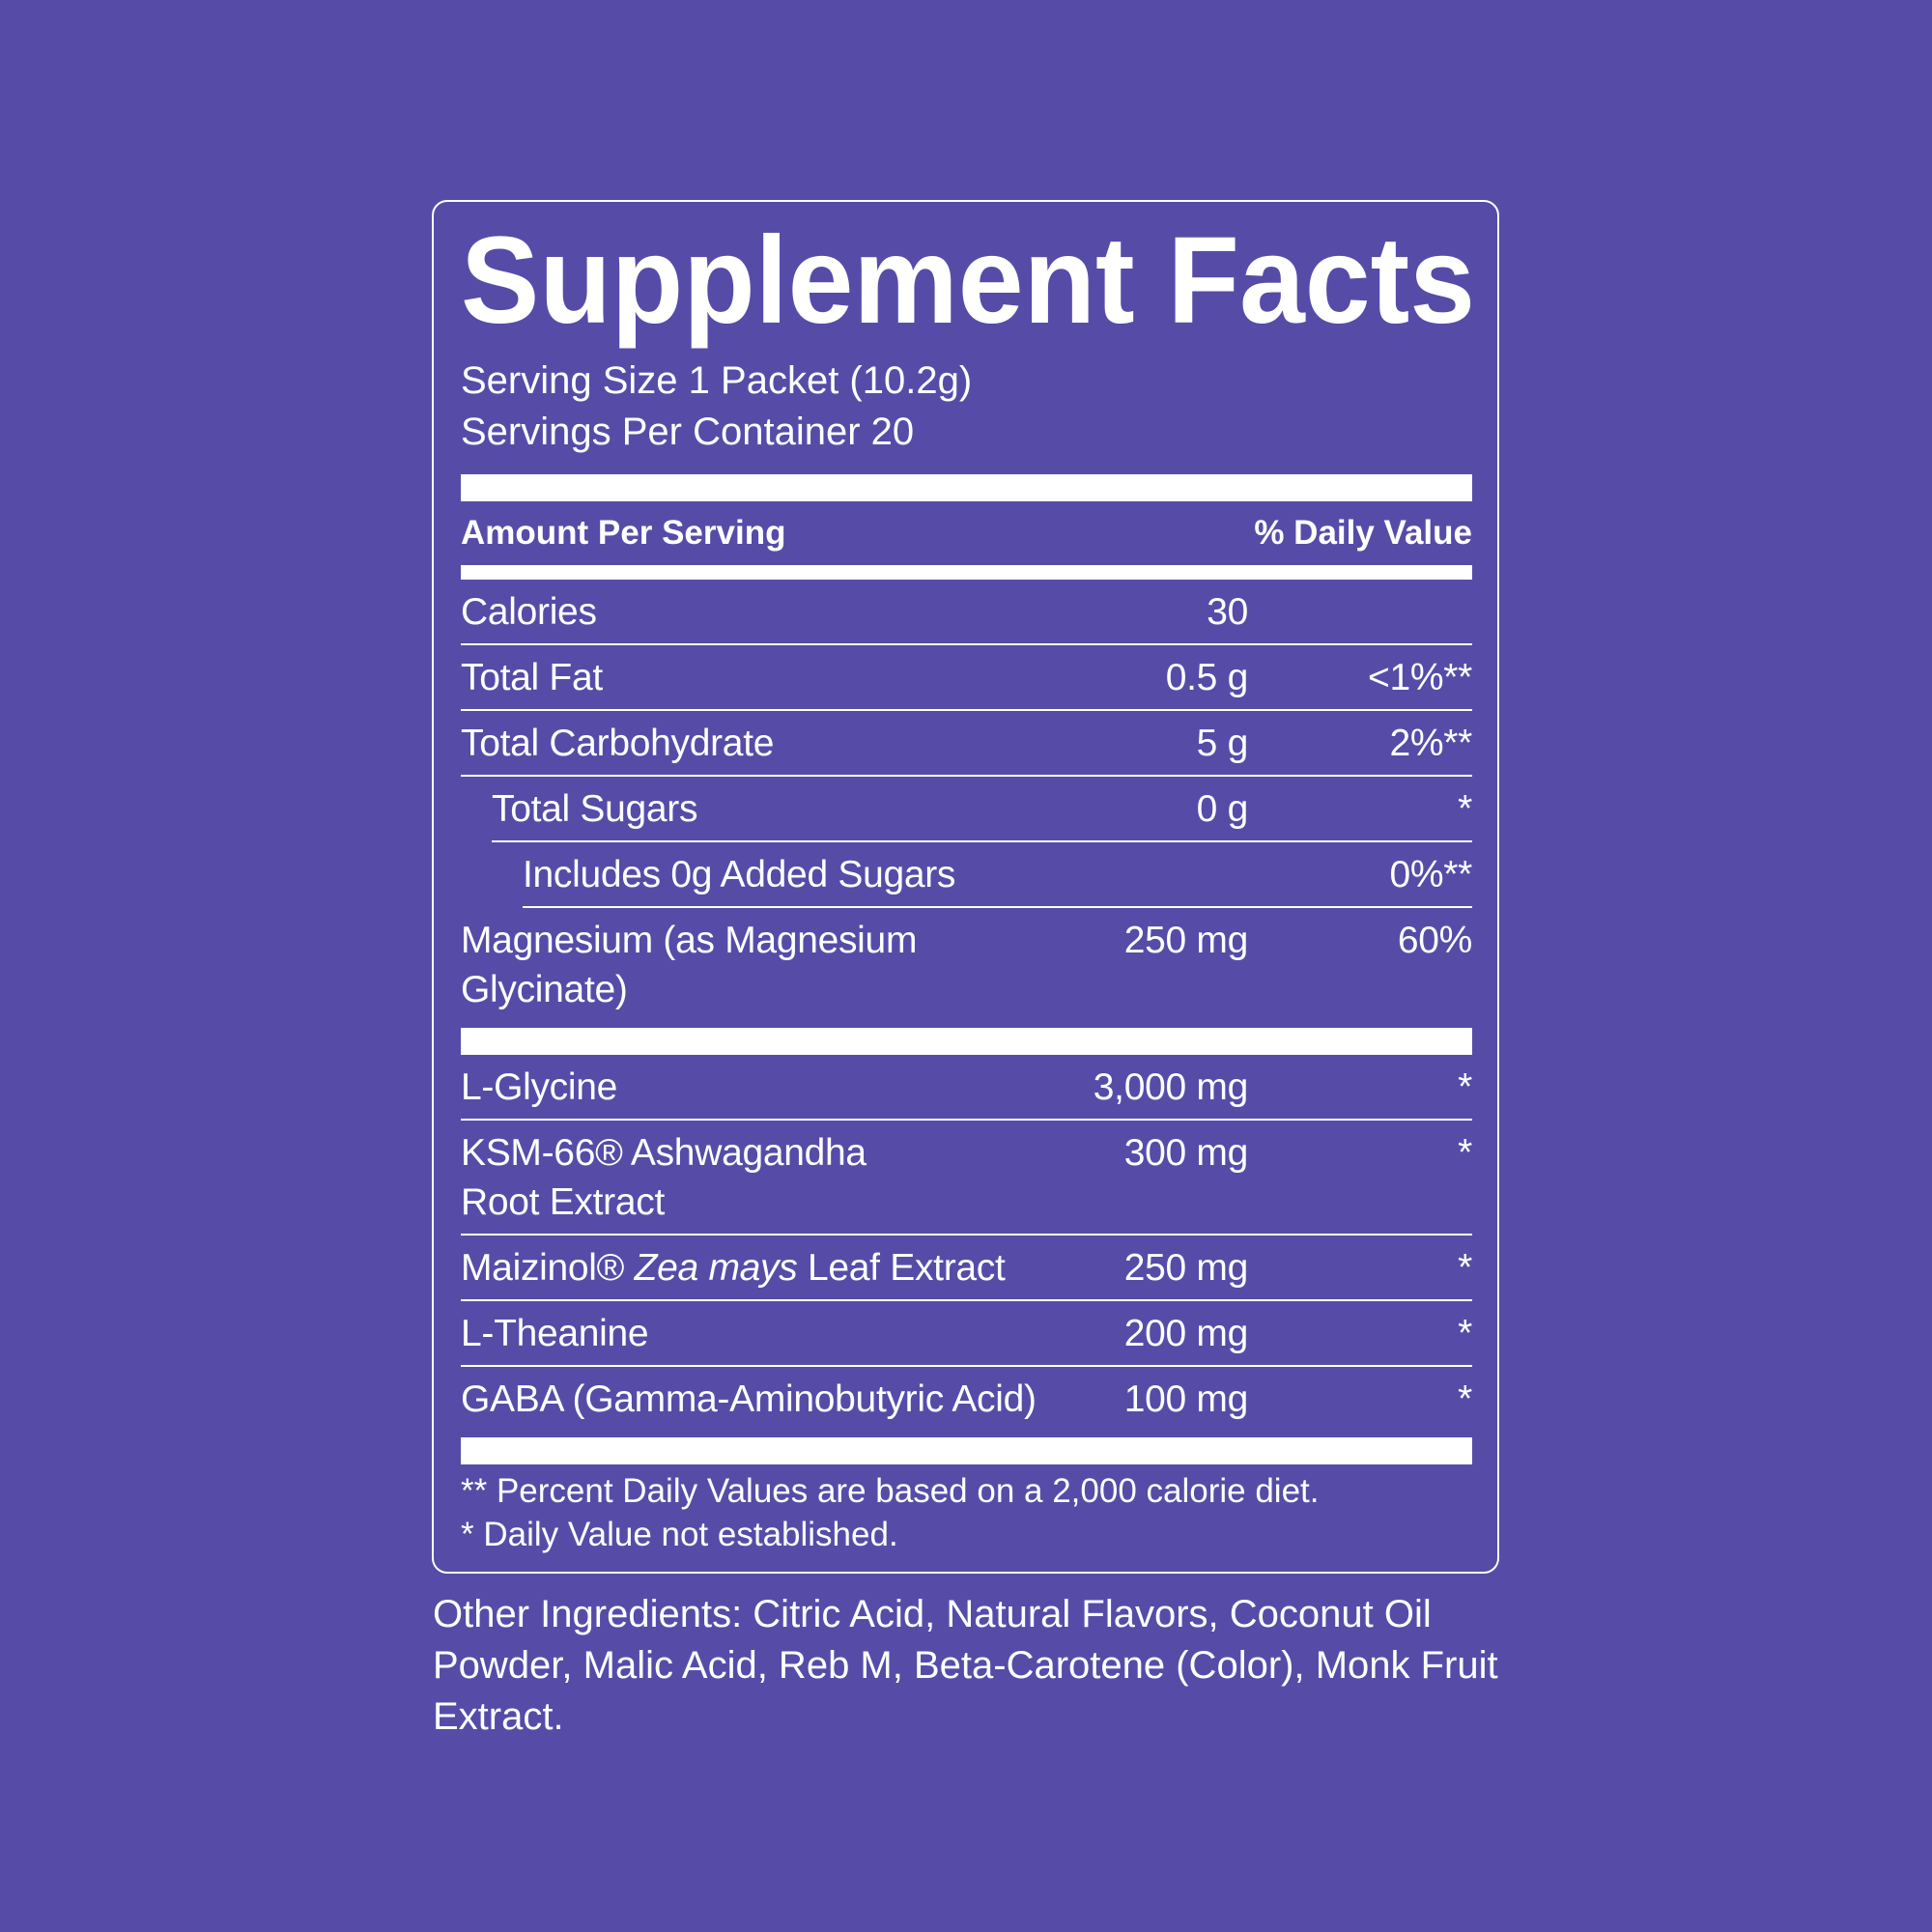 This screenshot has width=1932, height=1932. What do you see at coordinates (544, 989) in the screenshot?
I see `name-line: Glycinate)` at bounding box center [544, 989].